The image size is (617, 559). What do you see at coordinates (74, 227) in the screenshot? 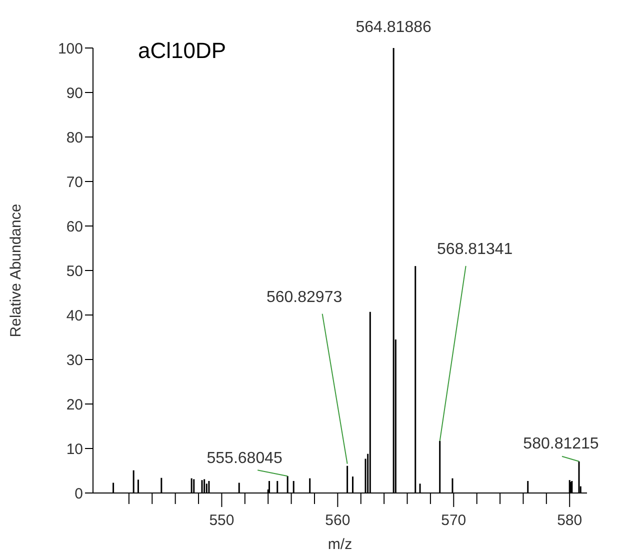
I see `y-tick-label: 60` at bounding box center [74, 227].